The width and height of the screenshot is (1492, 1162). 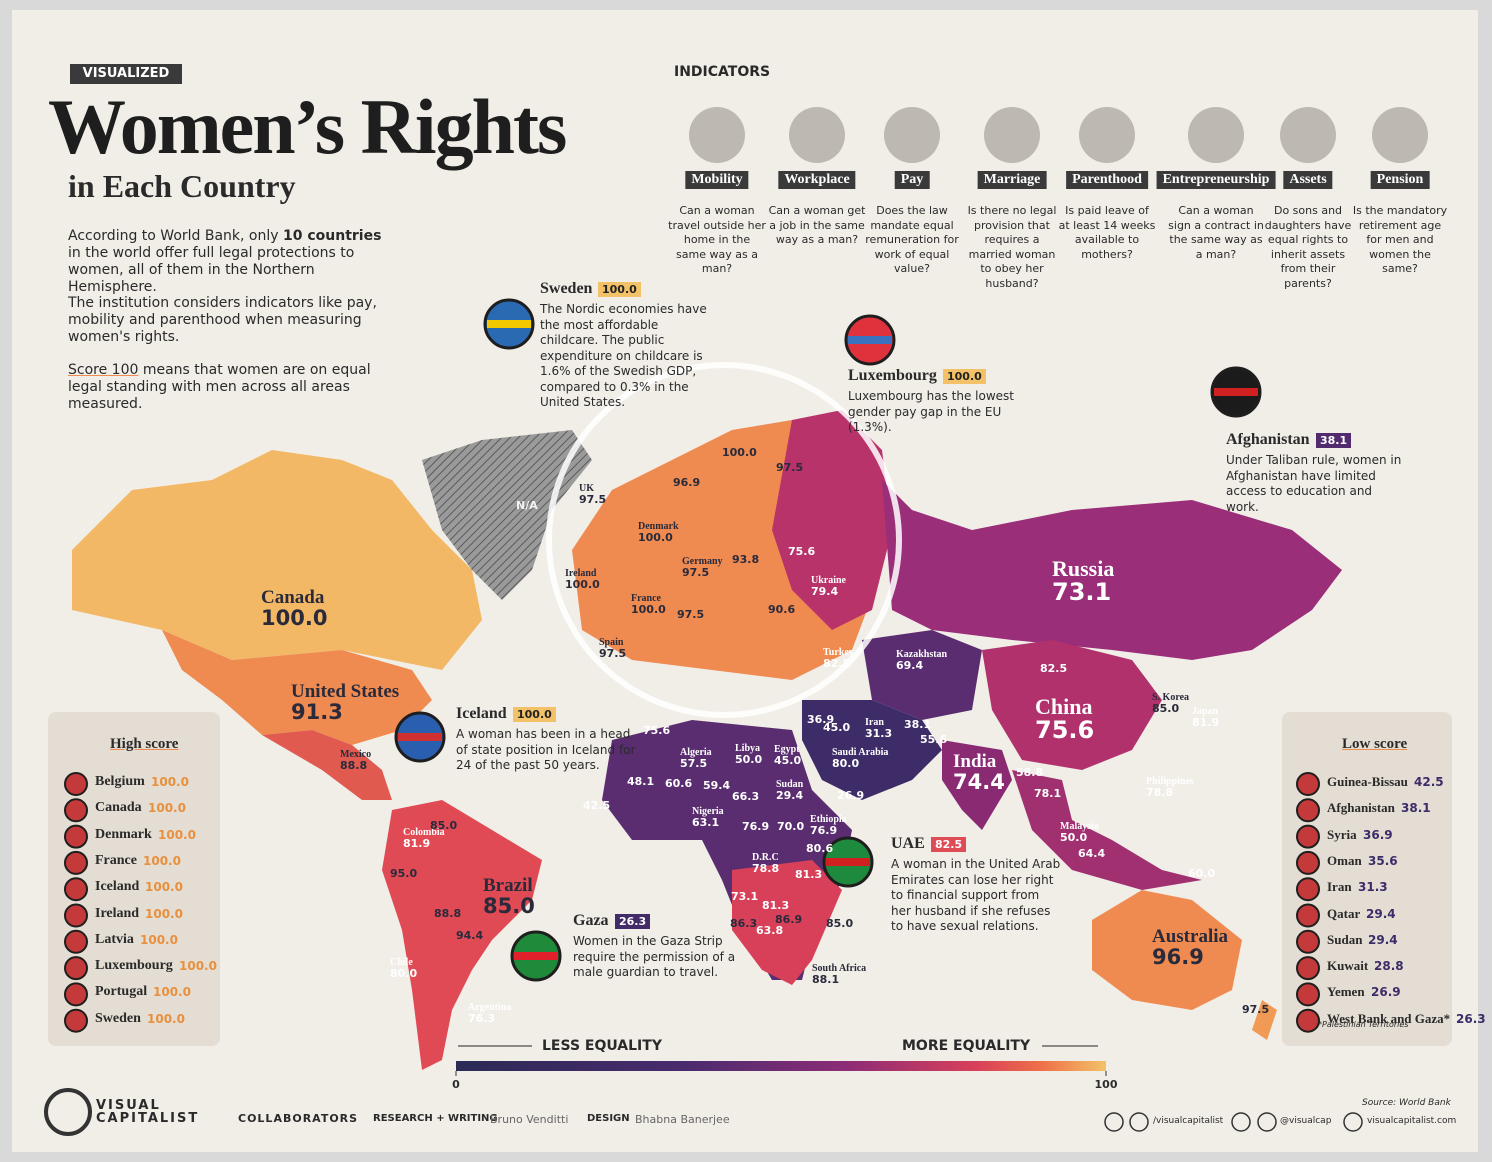 I want to click on brand: CAPITALIST, so click(x=148, y=1118).